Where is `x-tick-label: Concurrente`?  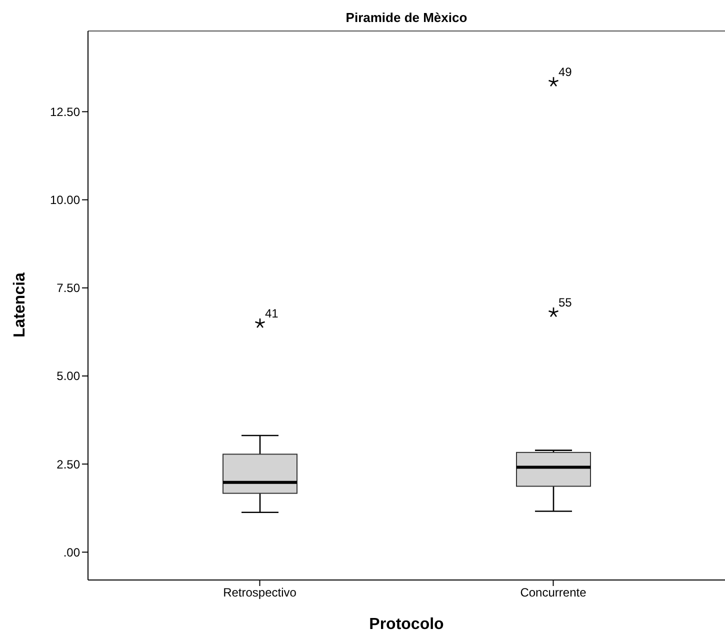 x-tick-label: Concurrente is located at coordinates (553, 593).